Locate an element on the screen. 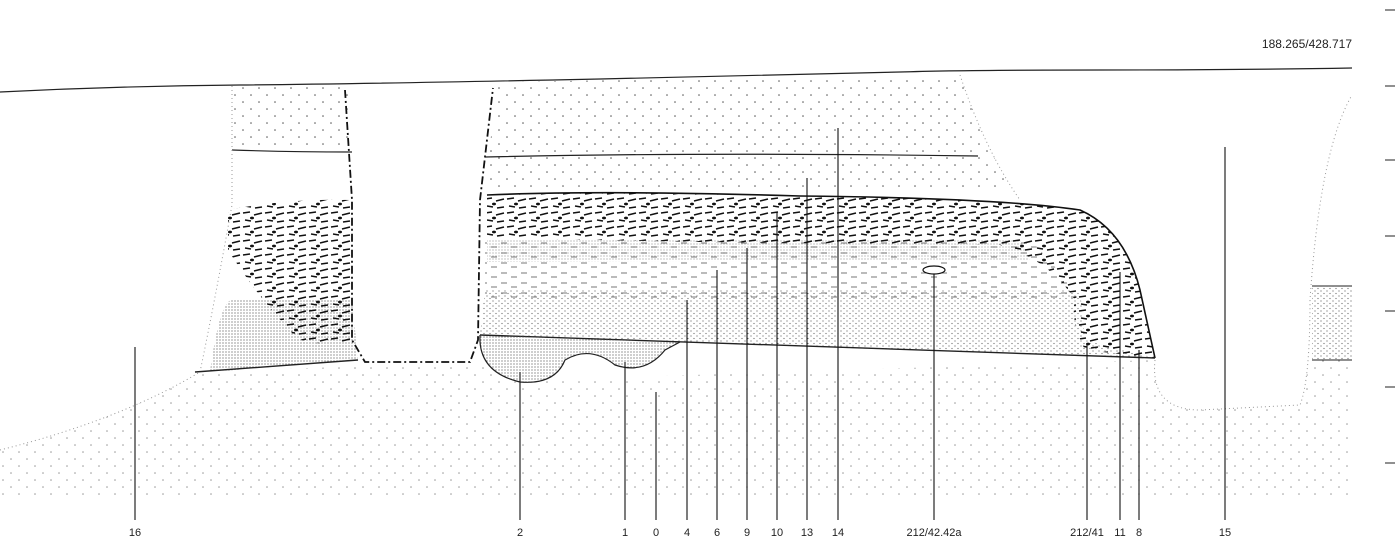 The image size is (1395, 542). sample-label: 6 is located at coordinates (717, 533).